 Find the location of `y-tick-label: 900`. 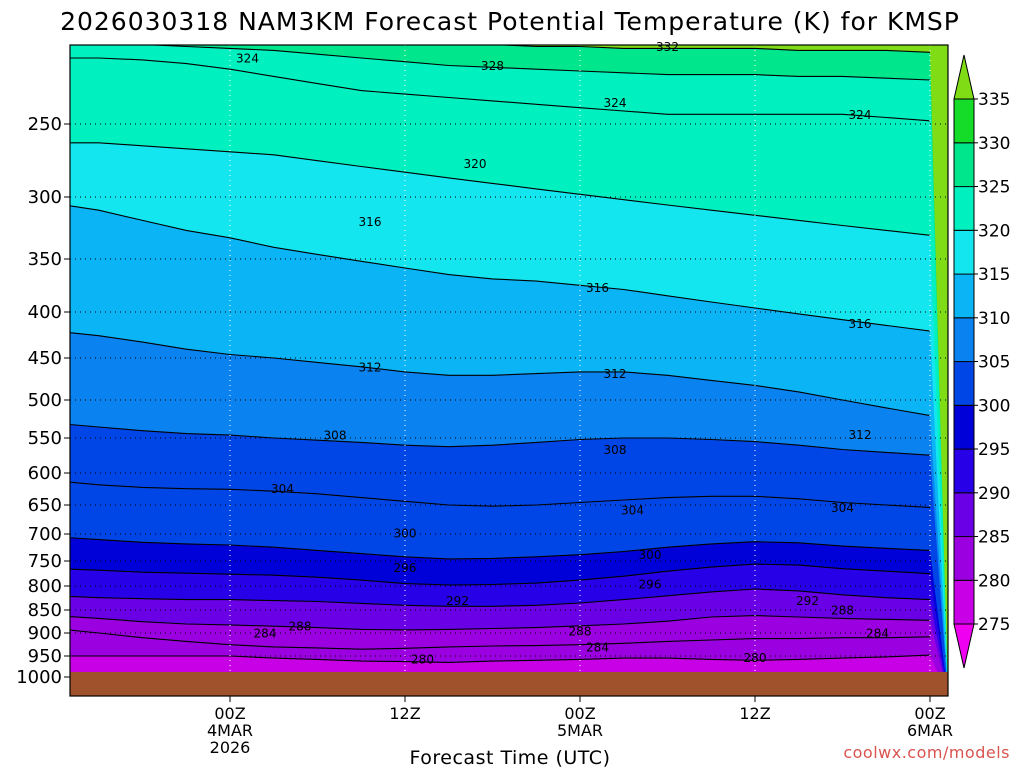

y-tick-label: 900 is located at coordinates (45, 633).